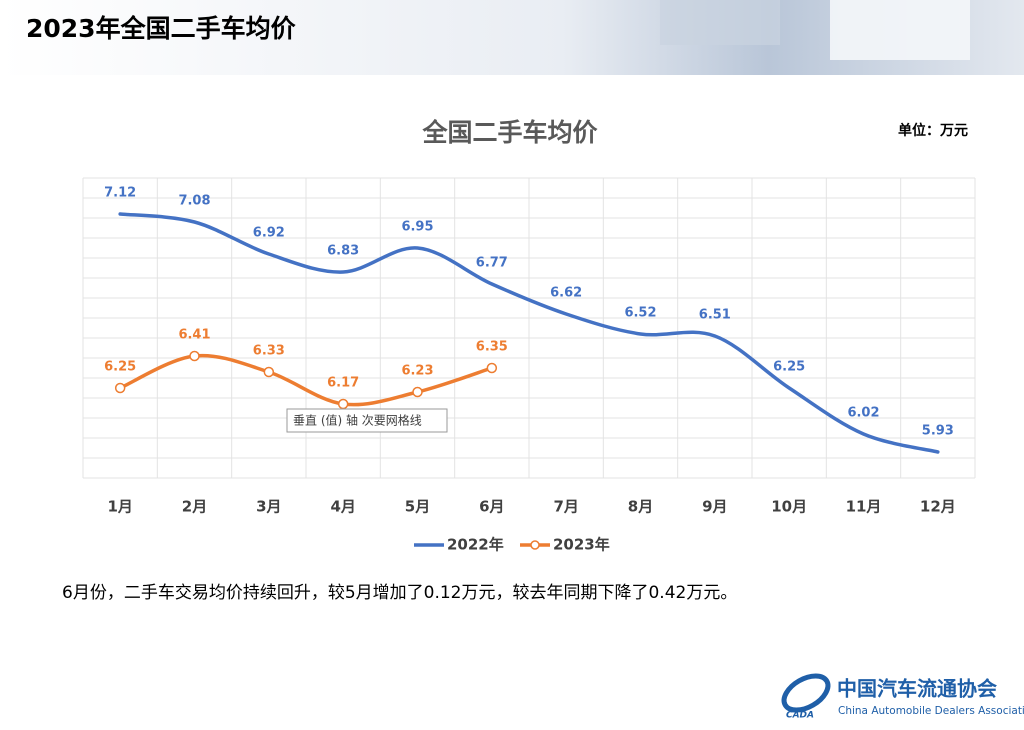 This screenshot has height=730, width=1024. What do you see at coordinates (938, 507) in the screenshot?
I see `x-tick-label: 12月` at bounding box center [938, 507].